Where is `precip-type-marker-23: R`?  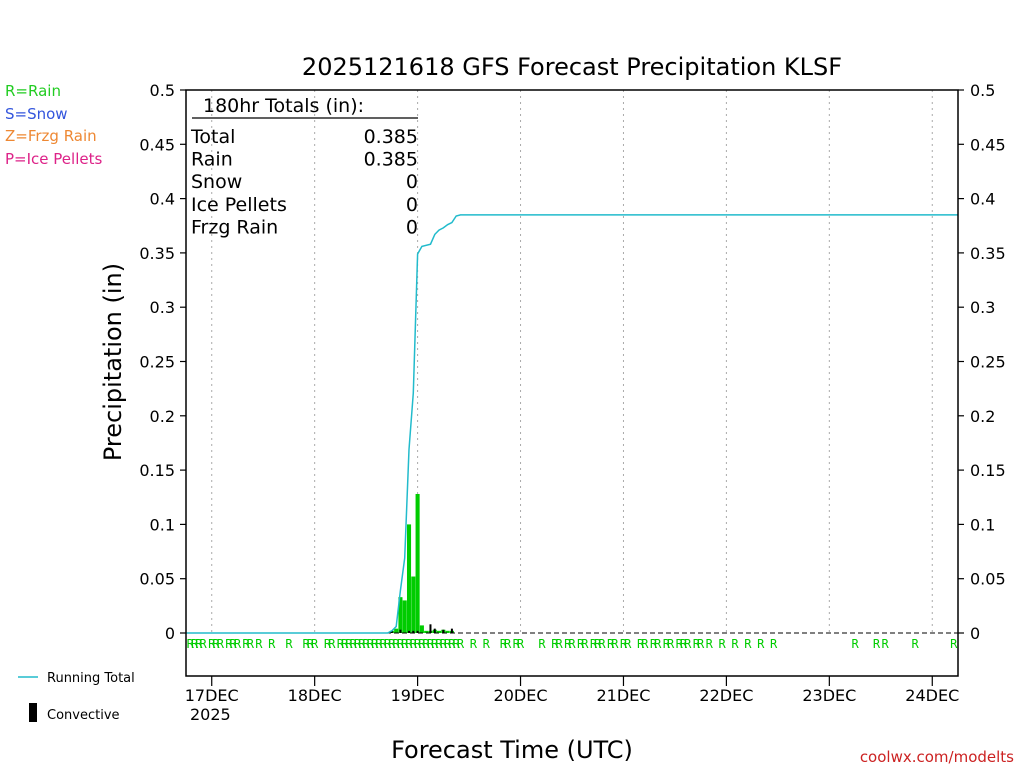
precip-type-marker-23: R is located at coordinates (354, 644).